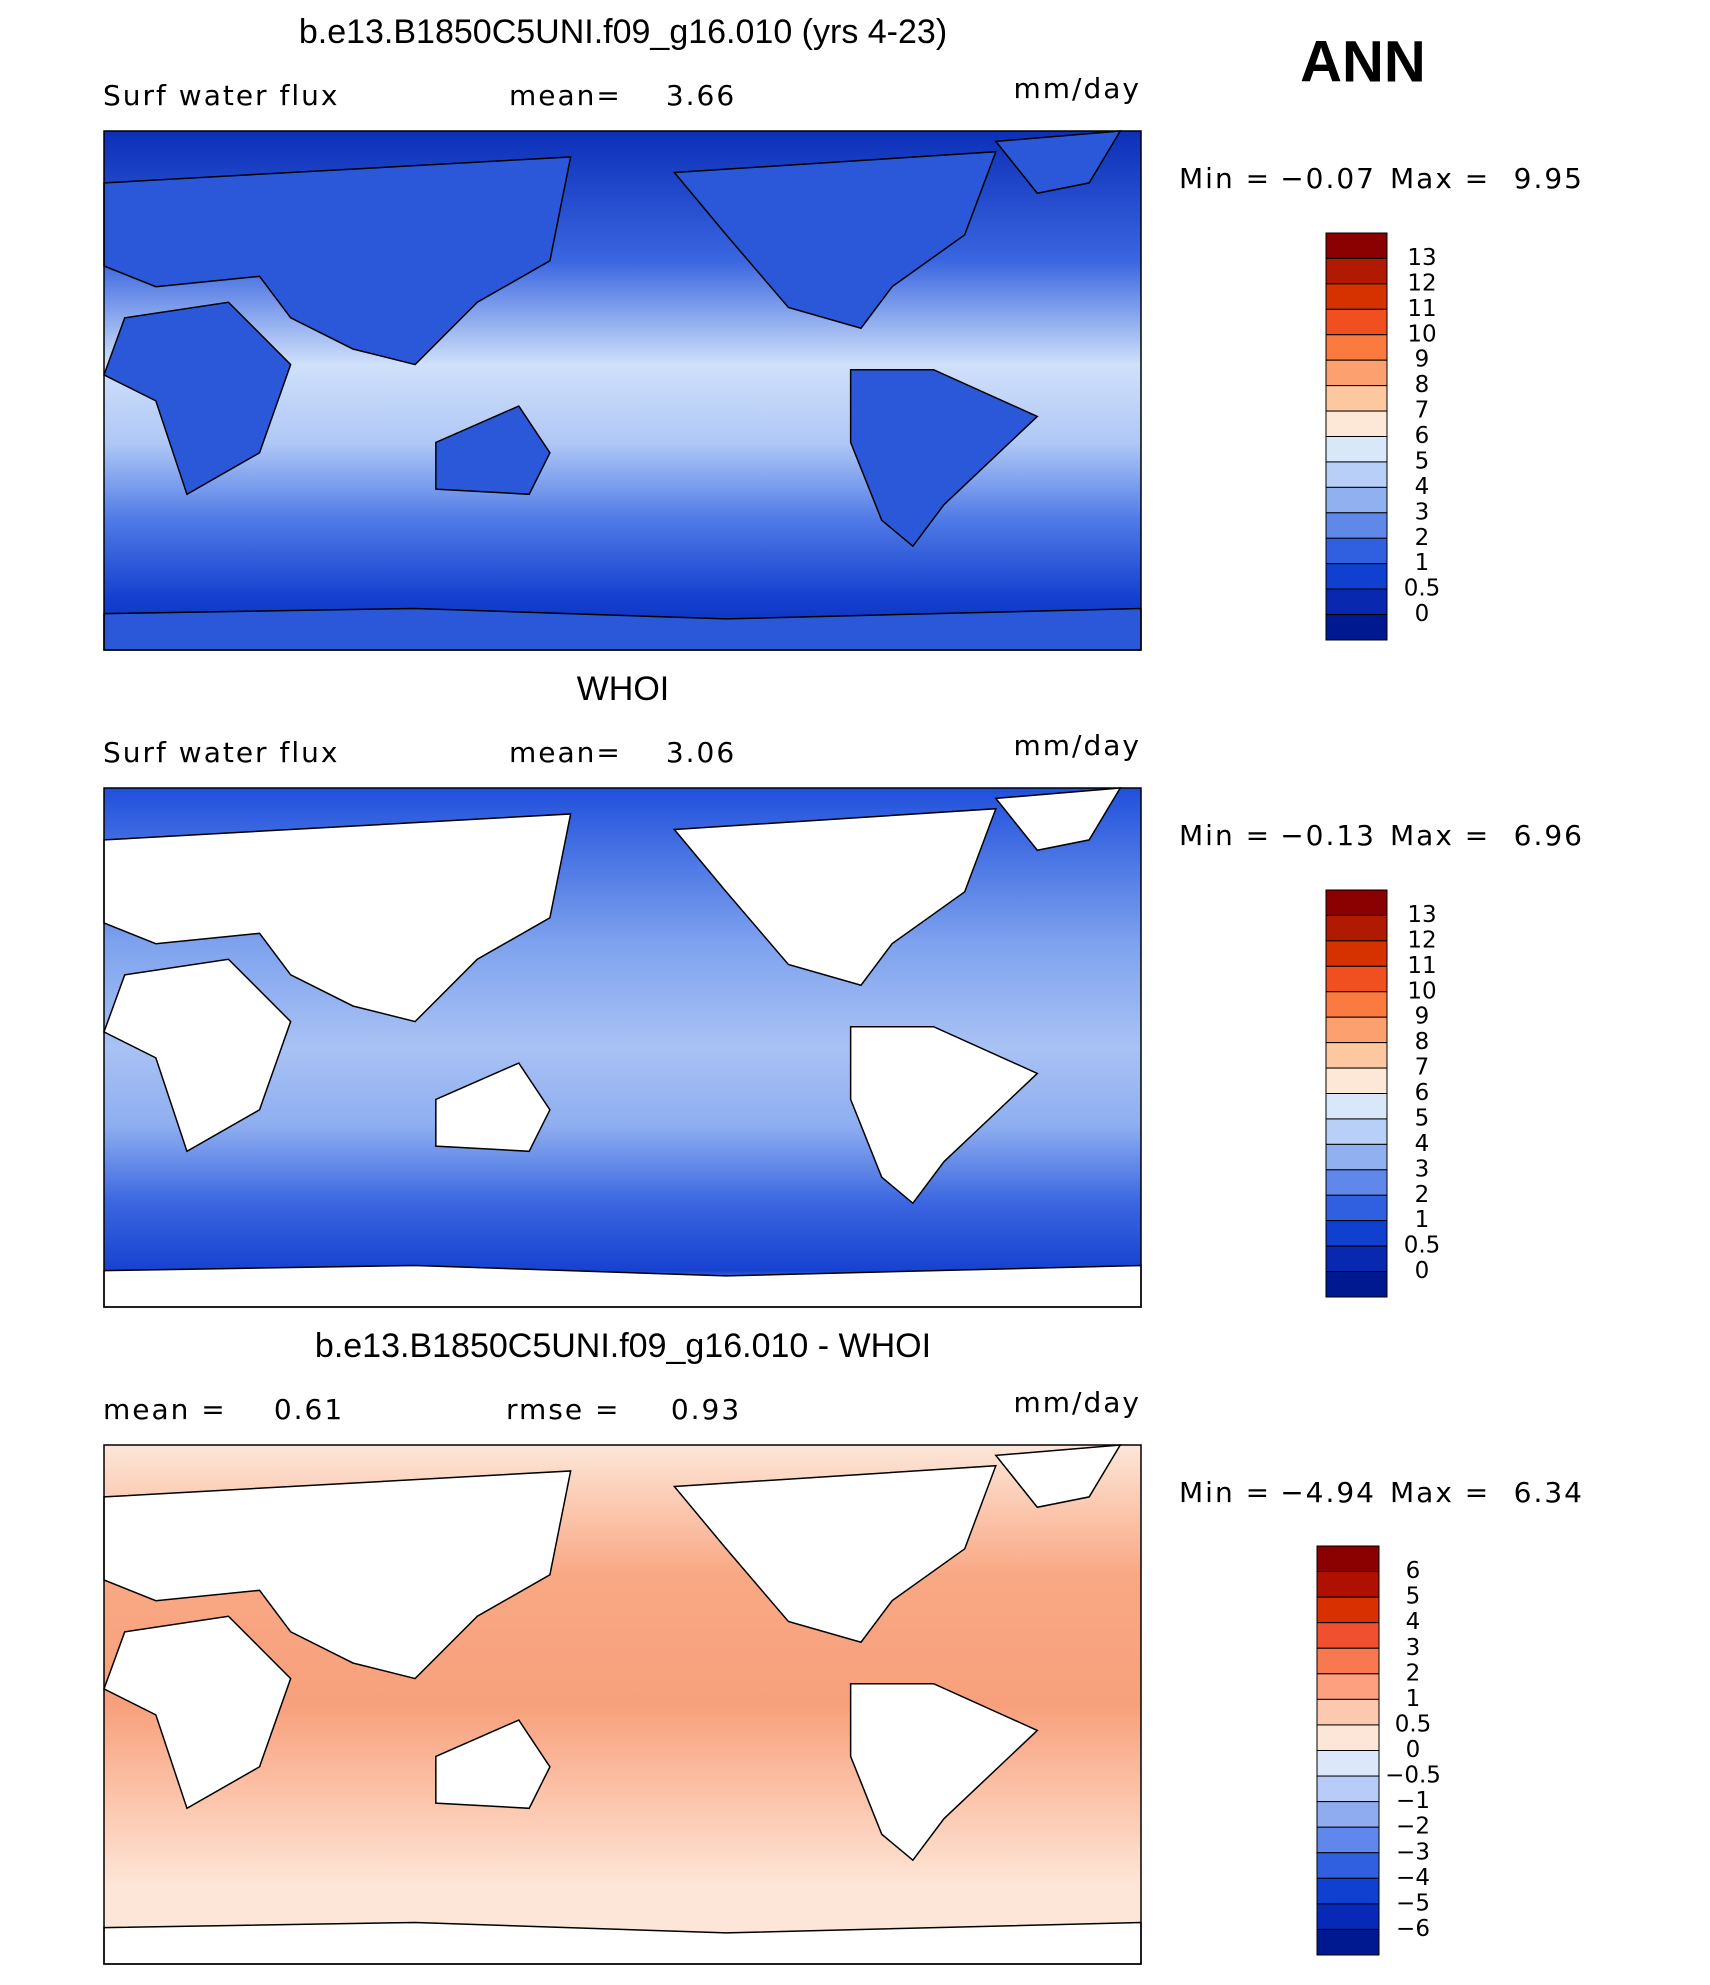 This screenshot has width=1710, height=1985. What do you see at coordinates (1422, 385) in the screenshot?
I see `colorbar-label: 8` at bounding box center [1422, 385].